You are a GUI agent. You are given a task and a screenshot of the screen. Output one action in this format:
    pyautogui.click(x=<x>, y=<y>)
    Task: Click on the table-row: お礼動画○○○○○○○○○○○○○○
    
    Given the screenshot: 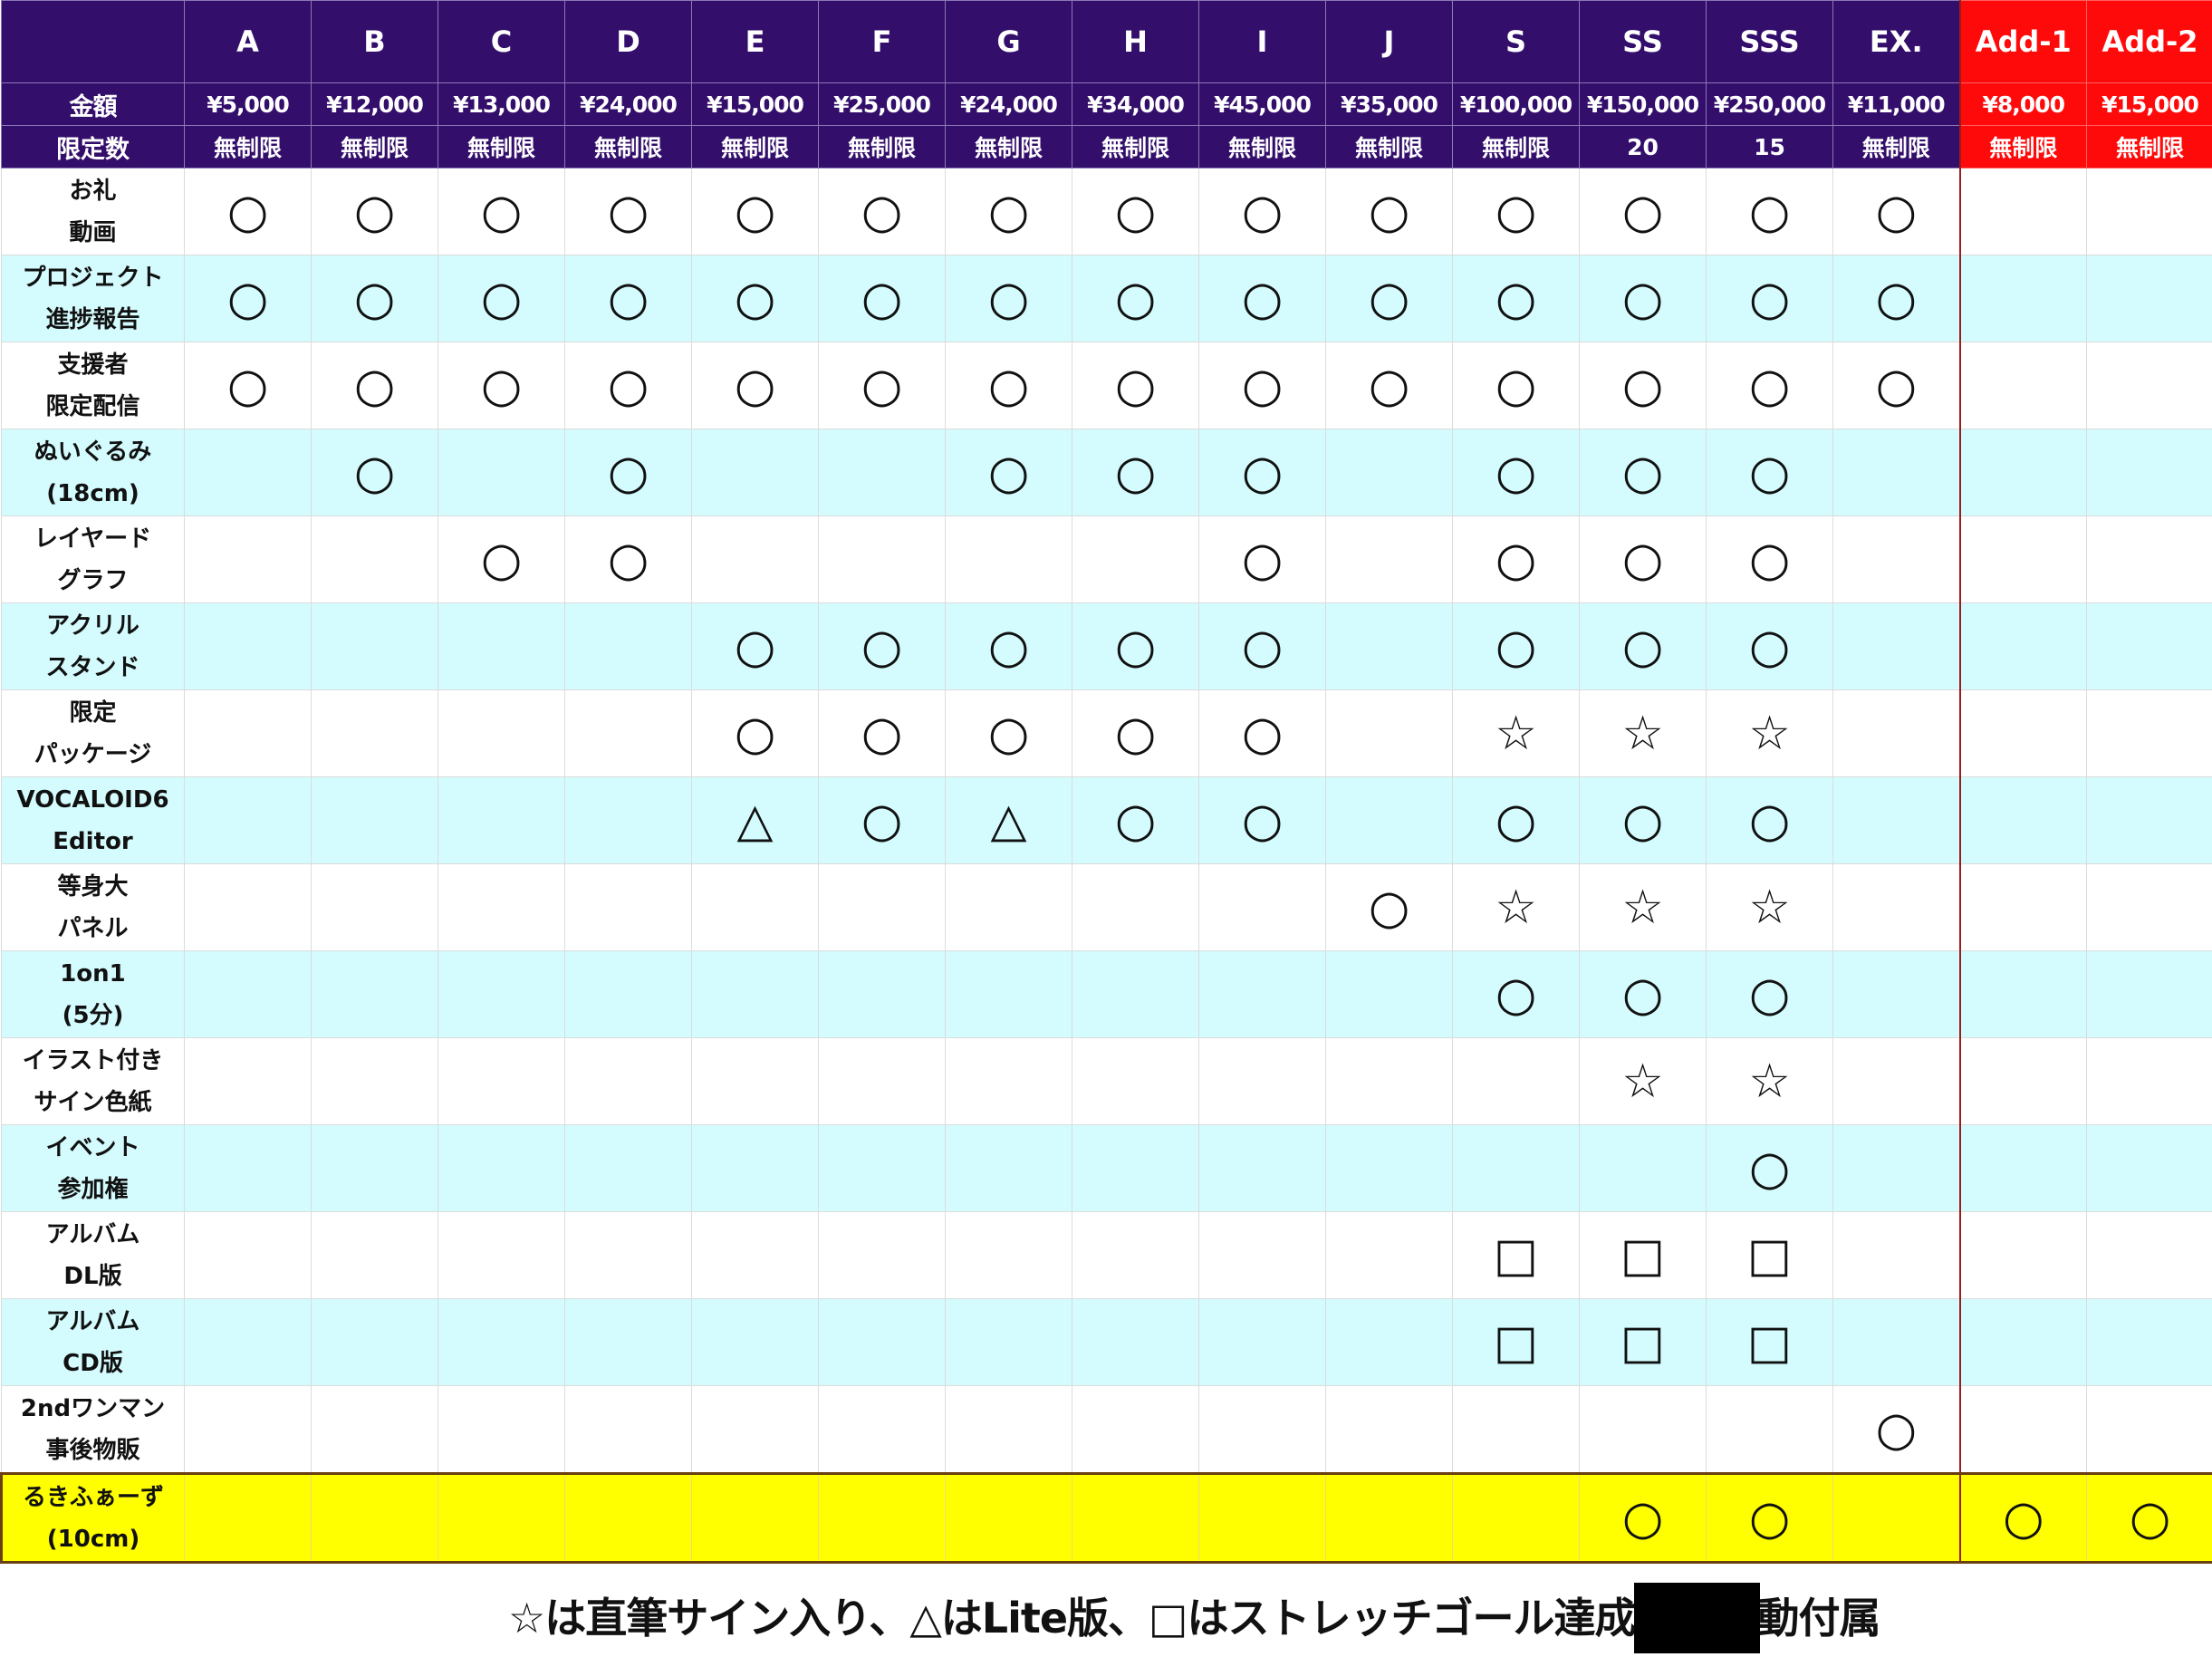 What is the action you would take?
    pyautogui.click(x=1107, y=212)
    